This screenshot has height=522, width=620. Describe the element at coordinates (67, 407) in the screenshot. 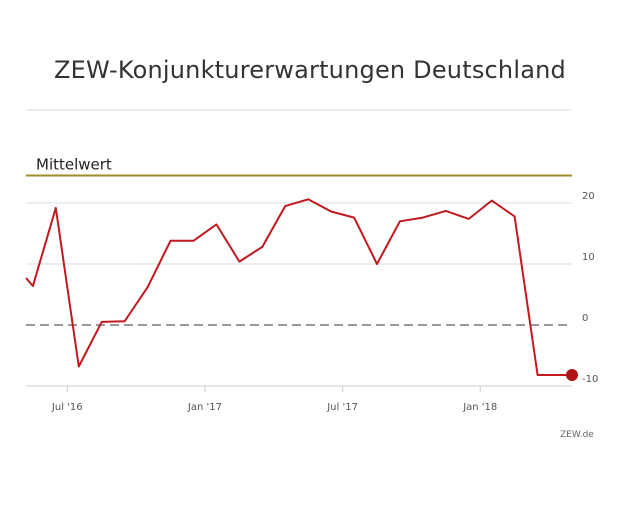

I see `x-tick-label: Jul '16` at that location.